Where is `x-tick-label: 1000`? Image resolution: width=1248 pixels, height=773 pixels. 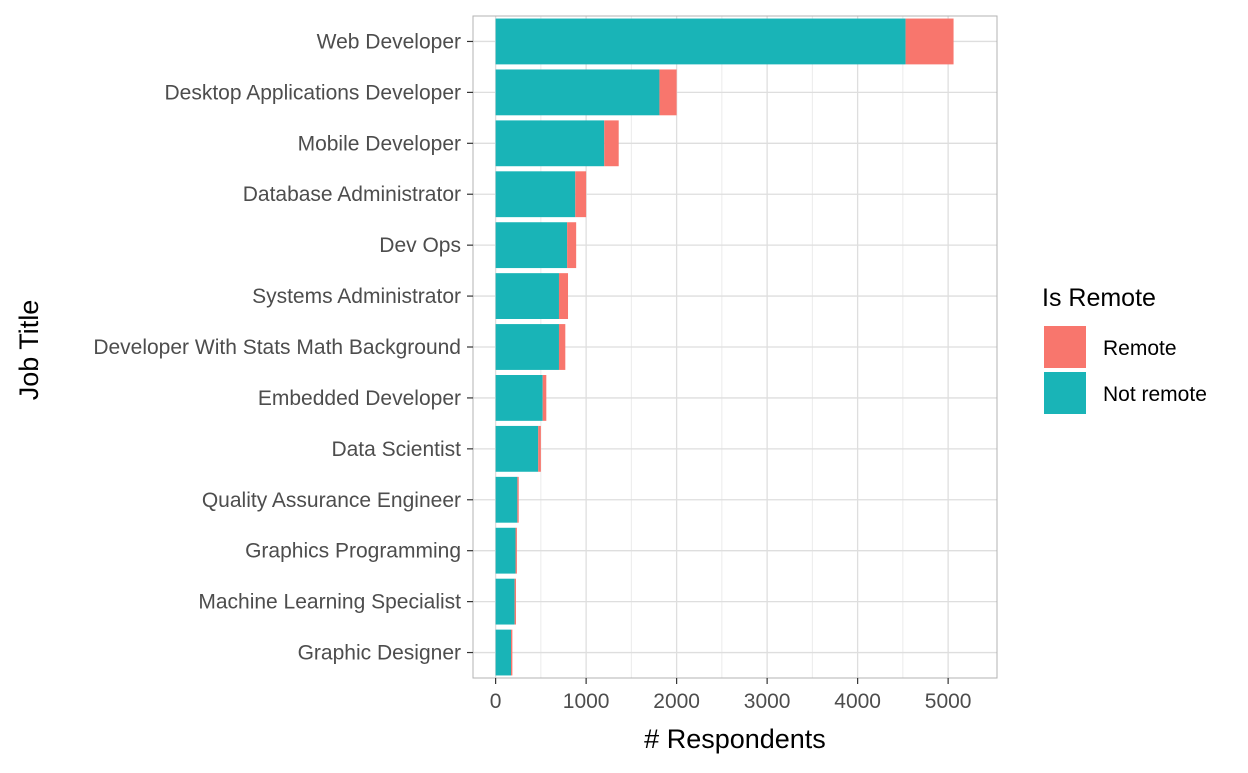 x-tick-label: 1000 is located at coordinates (586, 701).